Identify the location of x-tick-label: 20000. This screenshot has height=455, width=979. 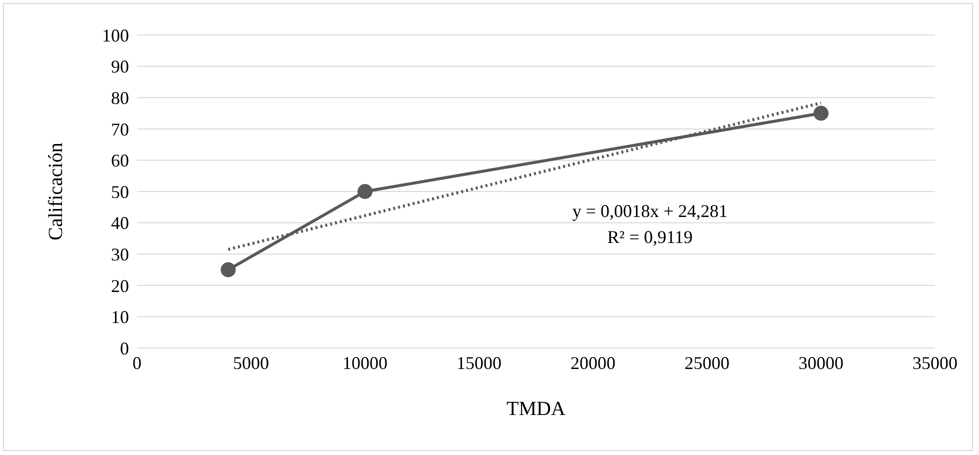
(593, 362).